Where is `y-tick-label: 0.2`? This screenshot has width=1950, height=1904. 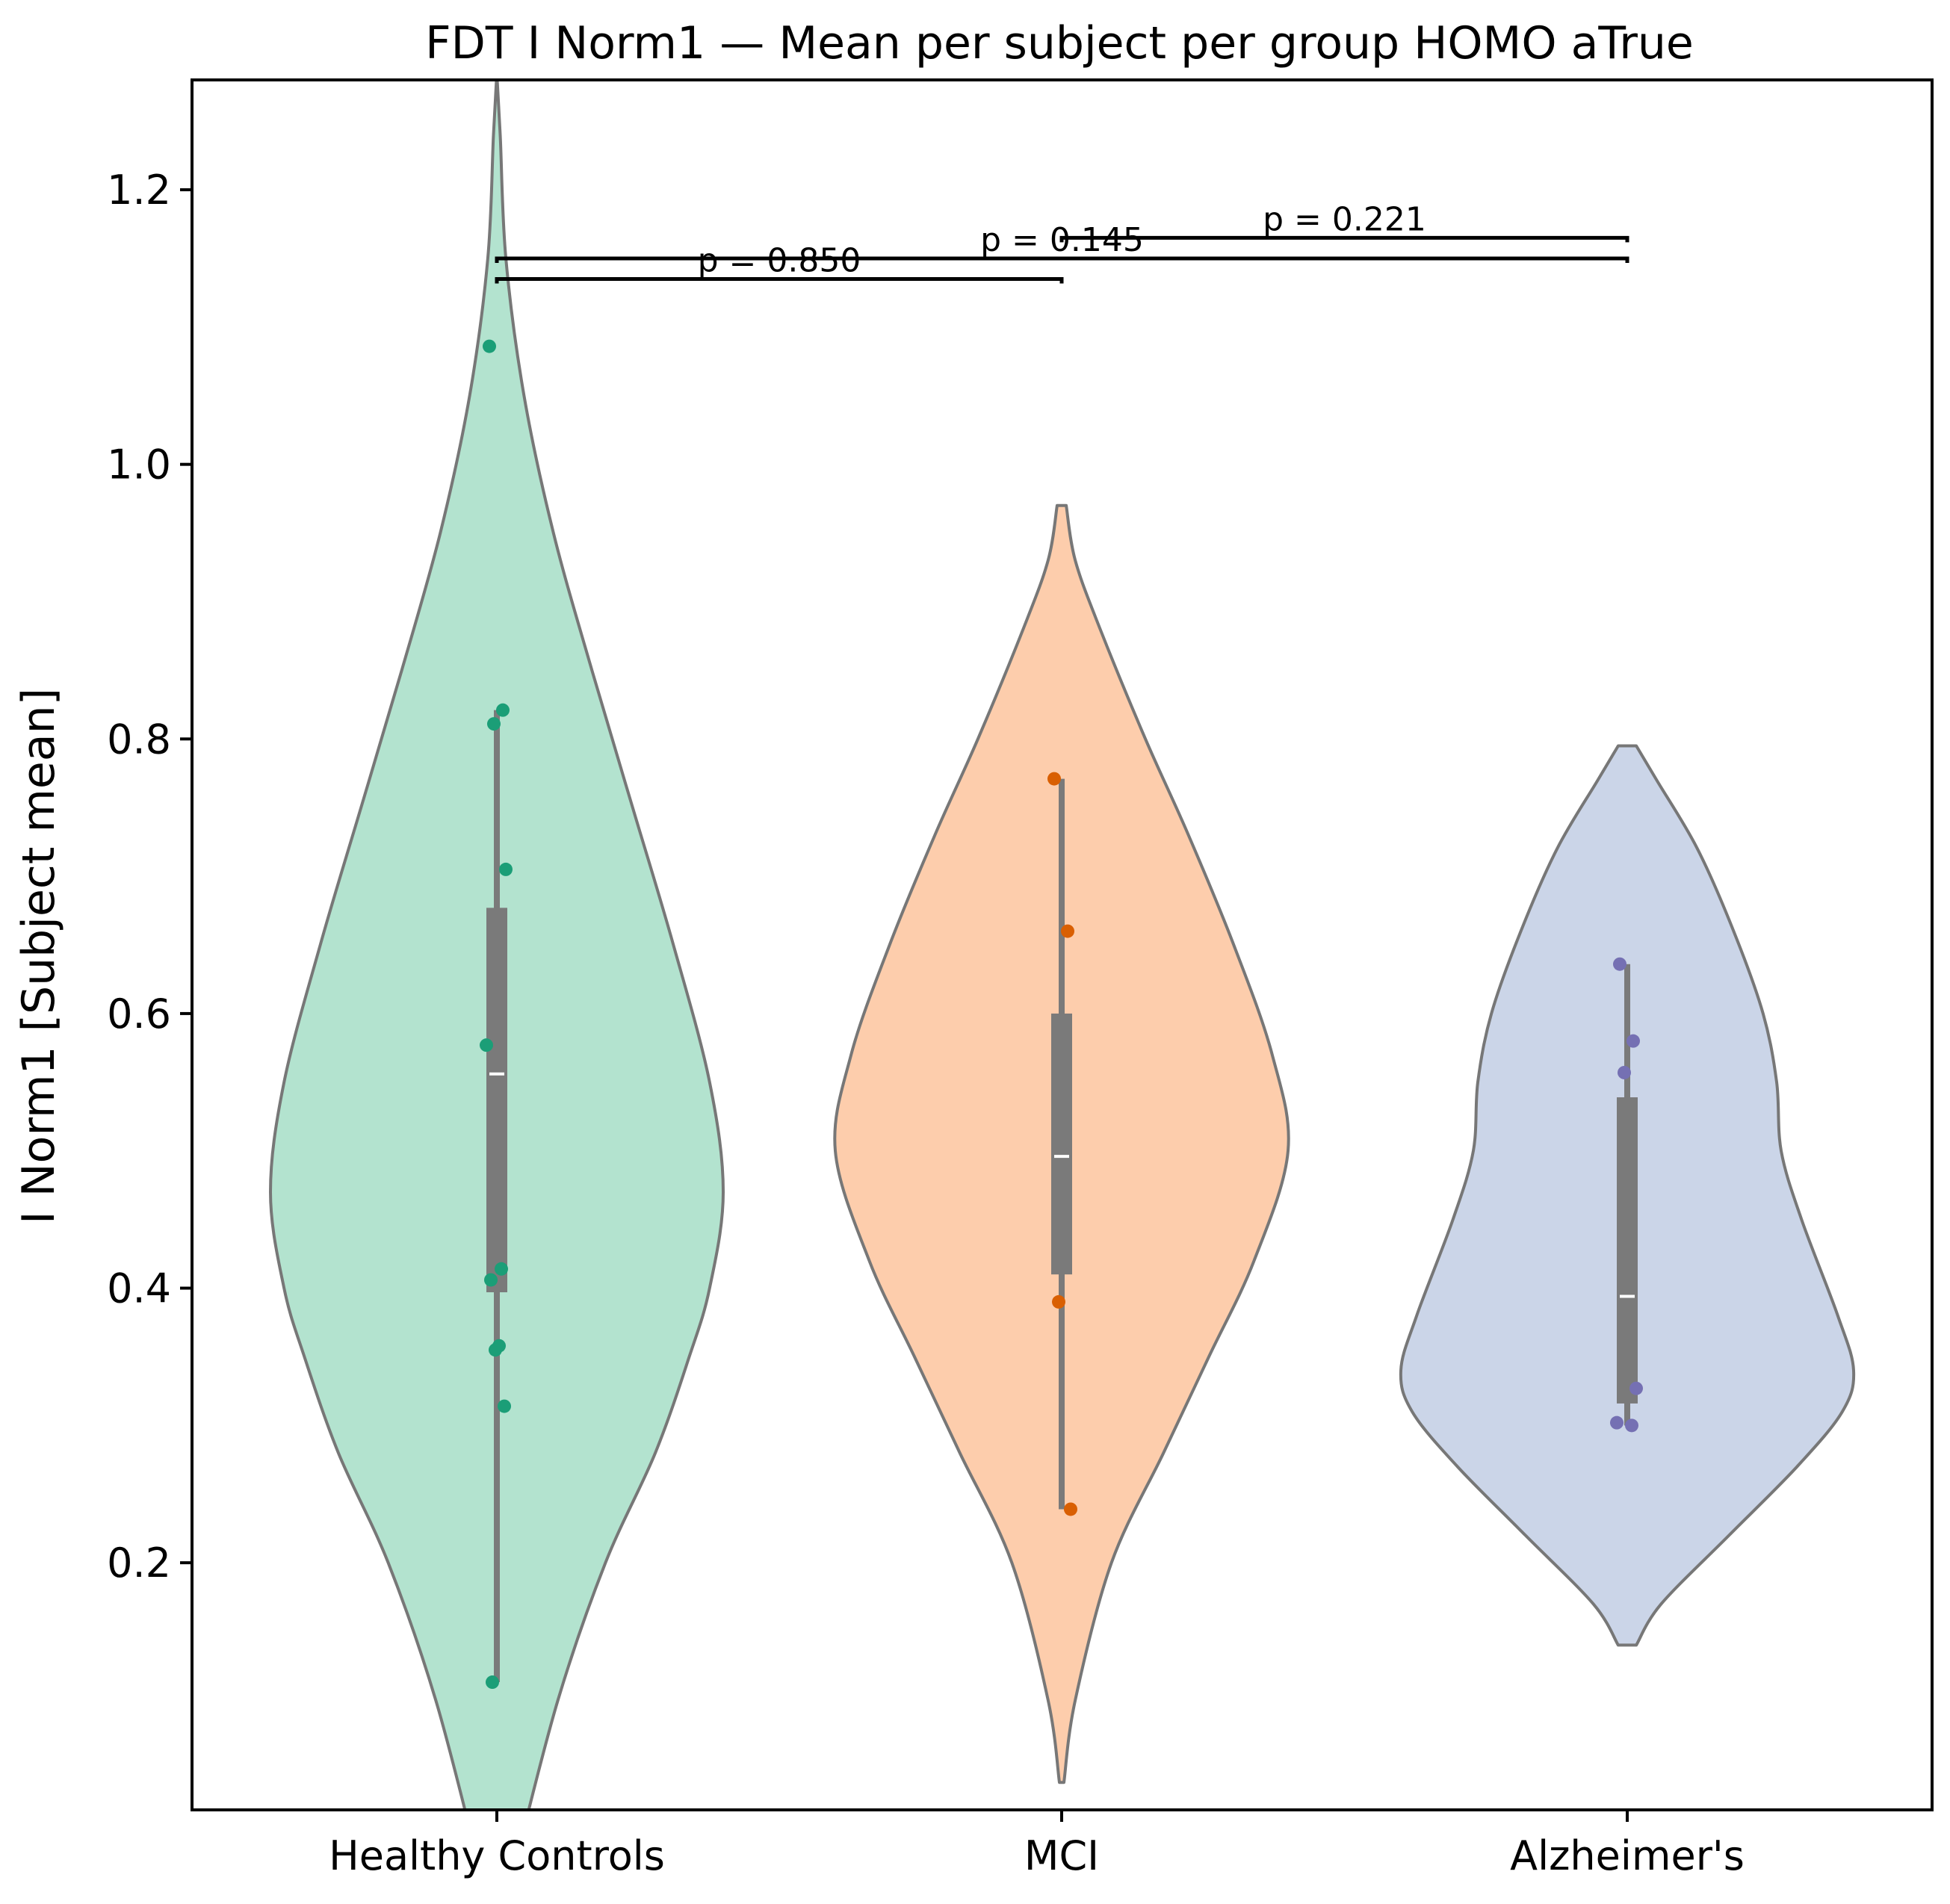 y-tick-label: 0.2 is located at coordinates (139, 1563).